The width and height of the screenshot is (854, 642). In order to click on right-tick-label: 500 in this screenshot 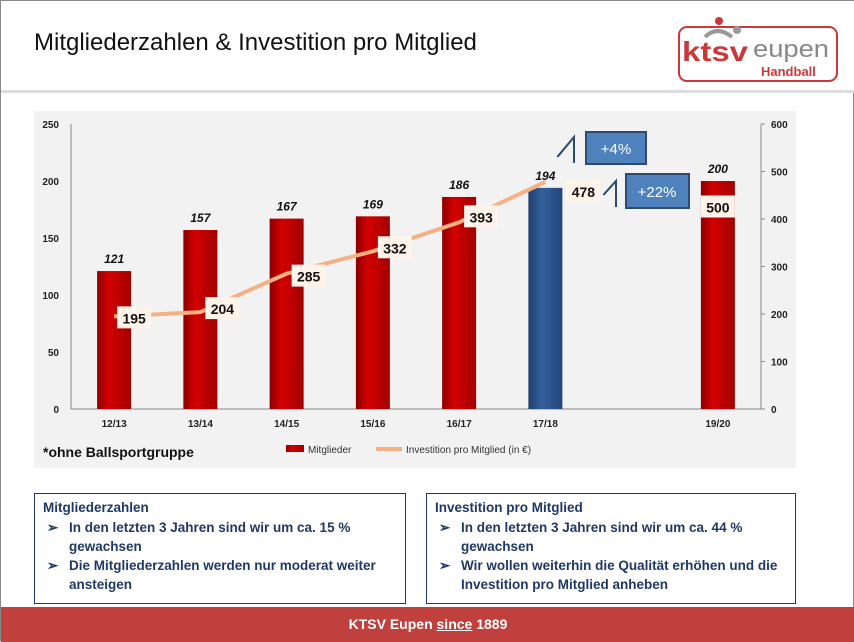, I will do `click(779, 173)`.